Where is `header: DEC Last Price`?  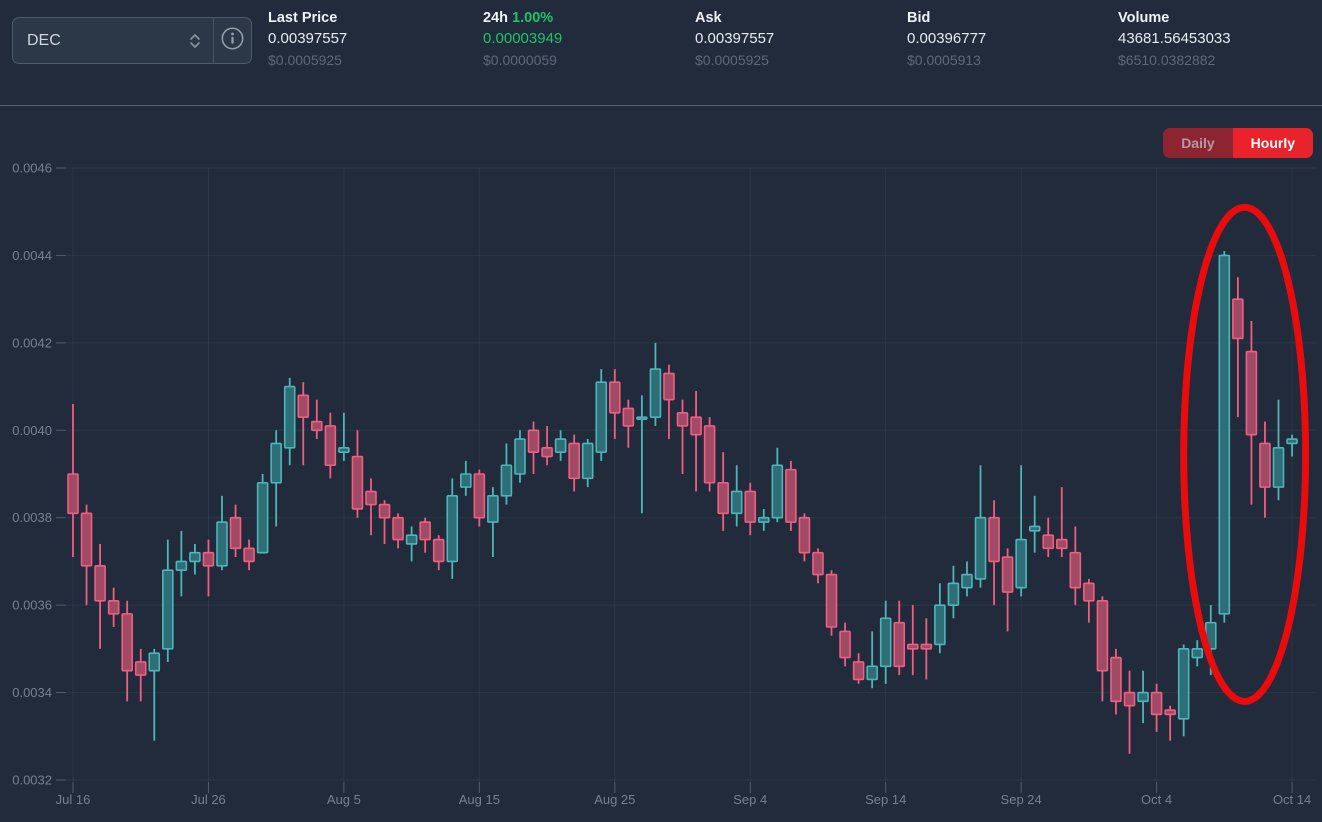 header: DEC Last Price is located at coordinates (661, 52).